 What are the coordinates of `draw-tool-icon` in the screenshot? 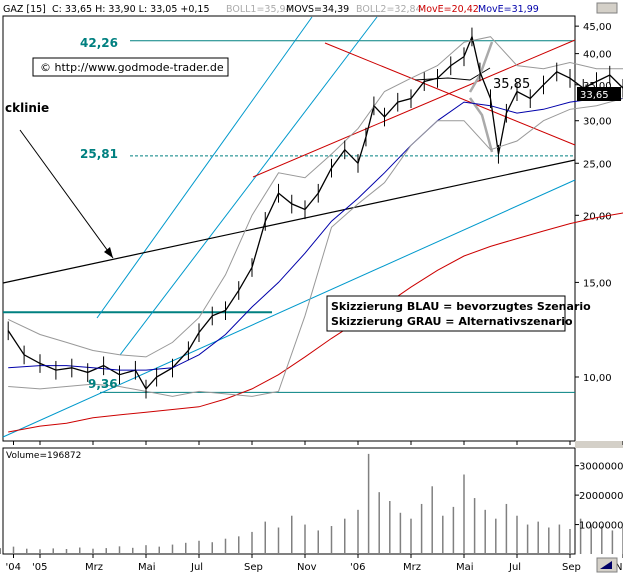 It's located at (606, 565).